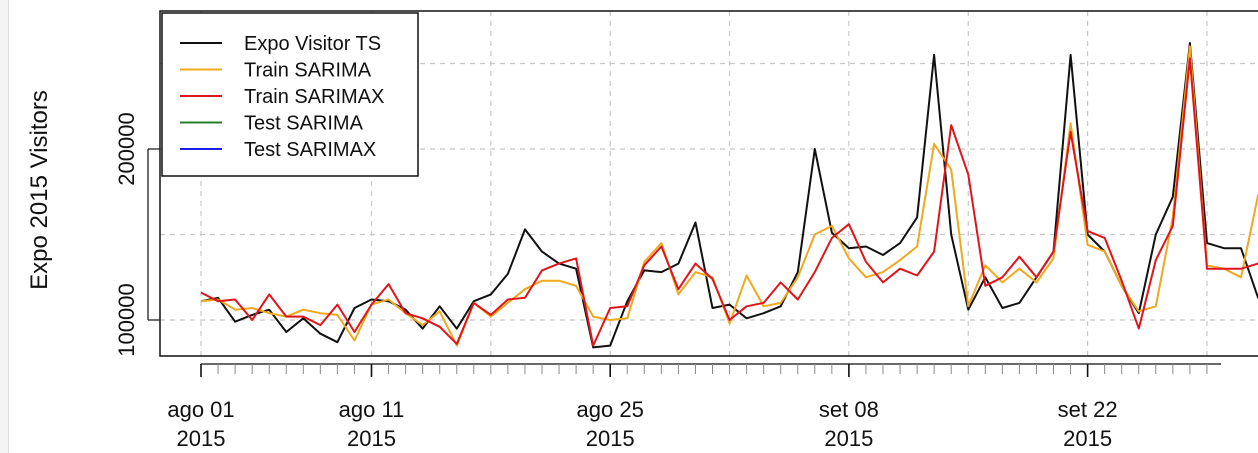  What do you see at coordinates (610, 409) in the screenshot?
I see `x-tick-label: ago 25` at bounding box center [610, 409].